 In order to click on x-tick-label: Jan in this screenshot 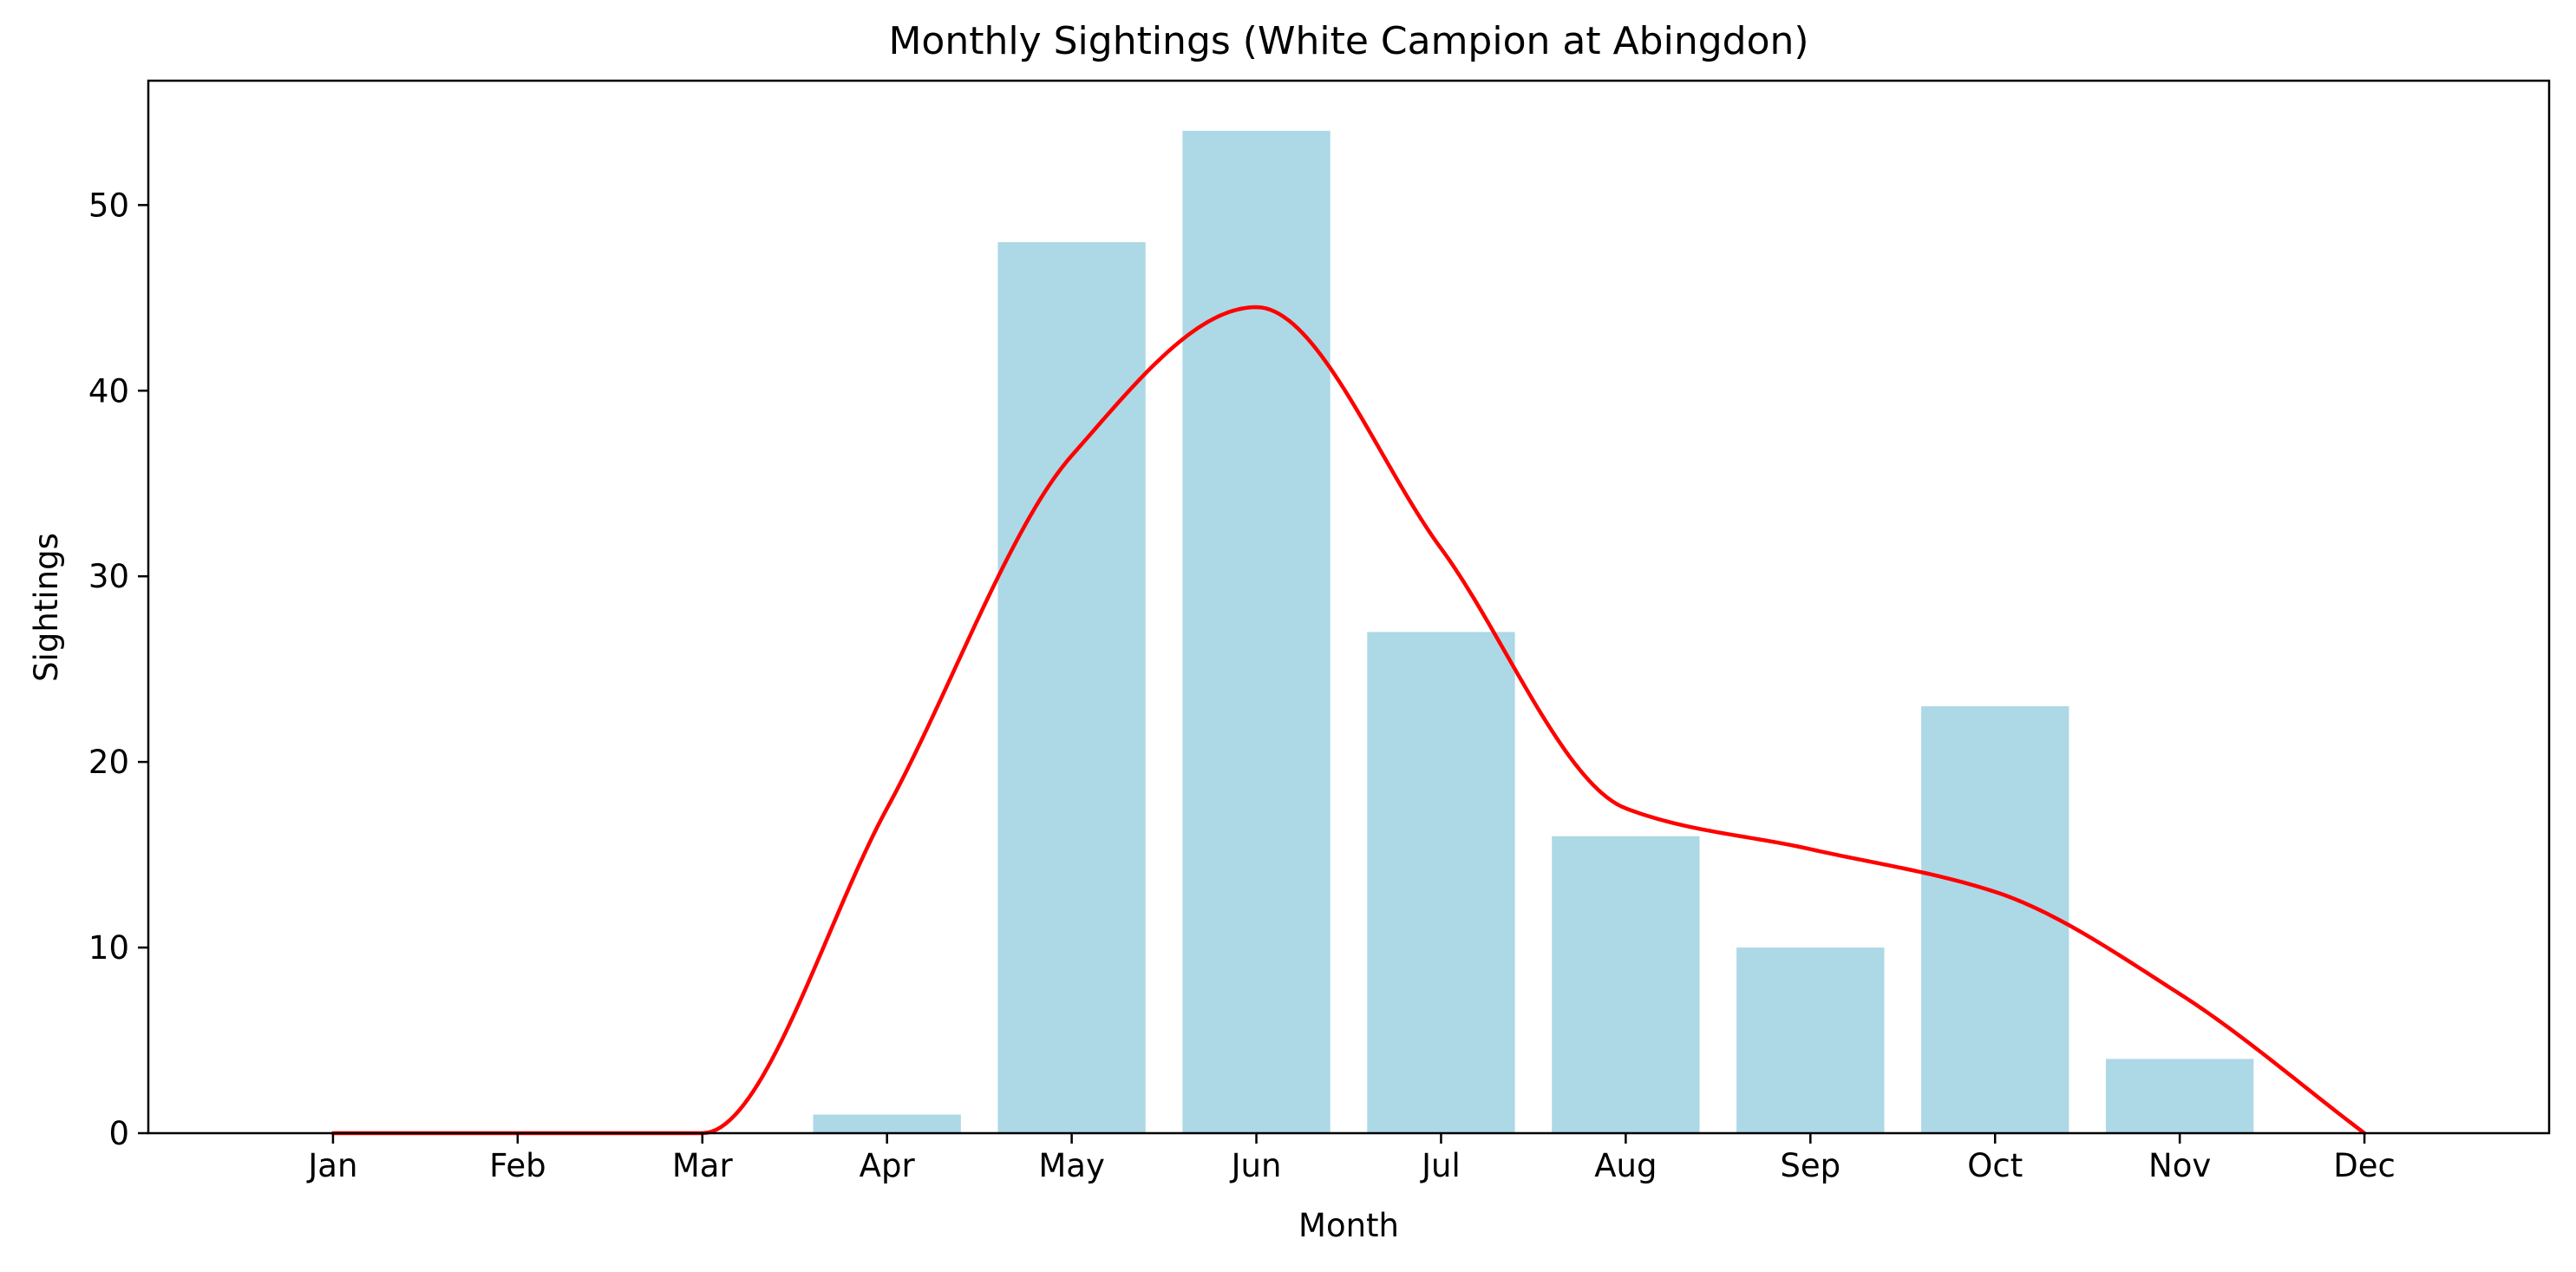, I will do `click(331, 1165)`.